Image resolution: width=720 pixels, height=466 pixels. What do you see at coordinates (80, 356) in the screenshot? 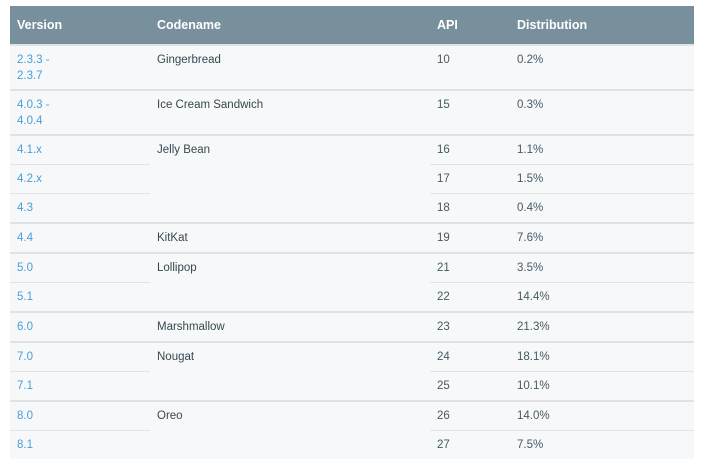
I see `version-cell: 7.0` at bounding box center [80, 356].